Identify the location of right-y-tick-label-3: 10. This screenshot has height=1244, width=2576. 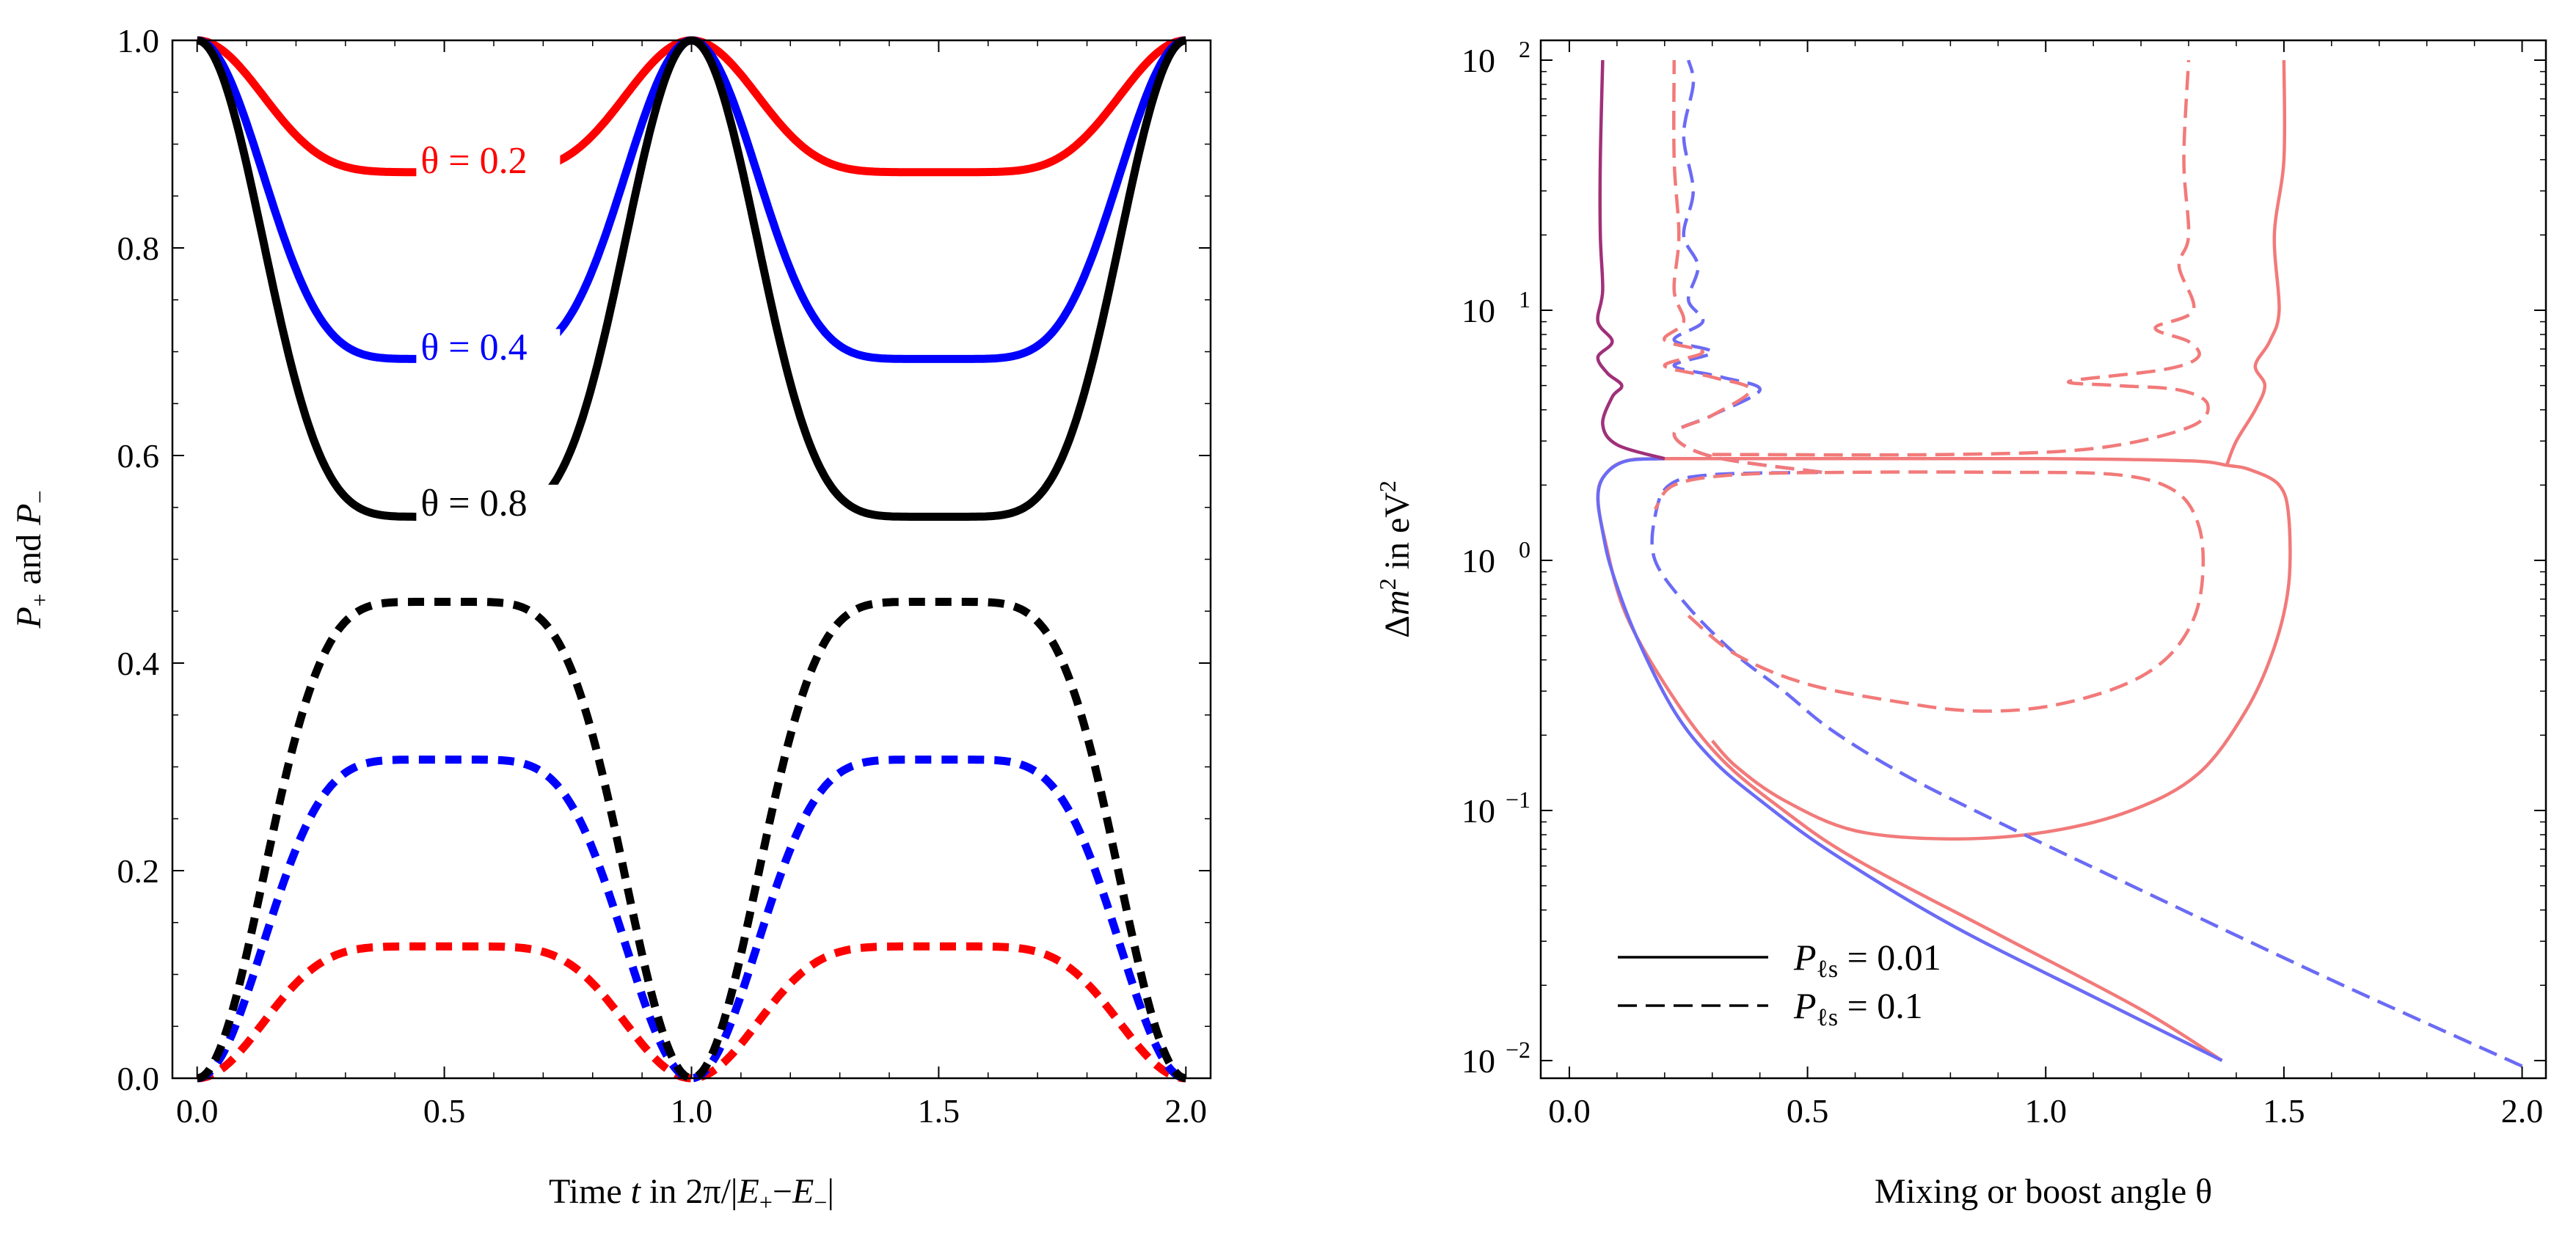
(1479, 310).